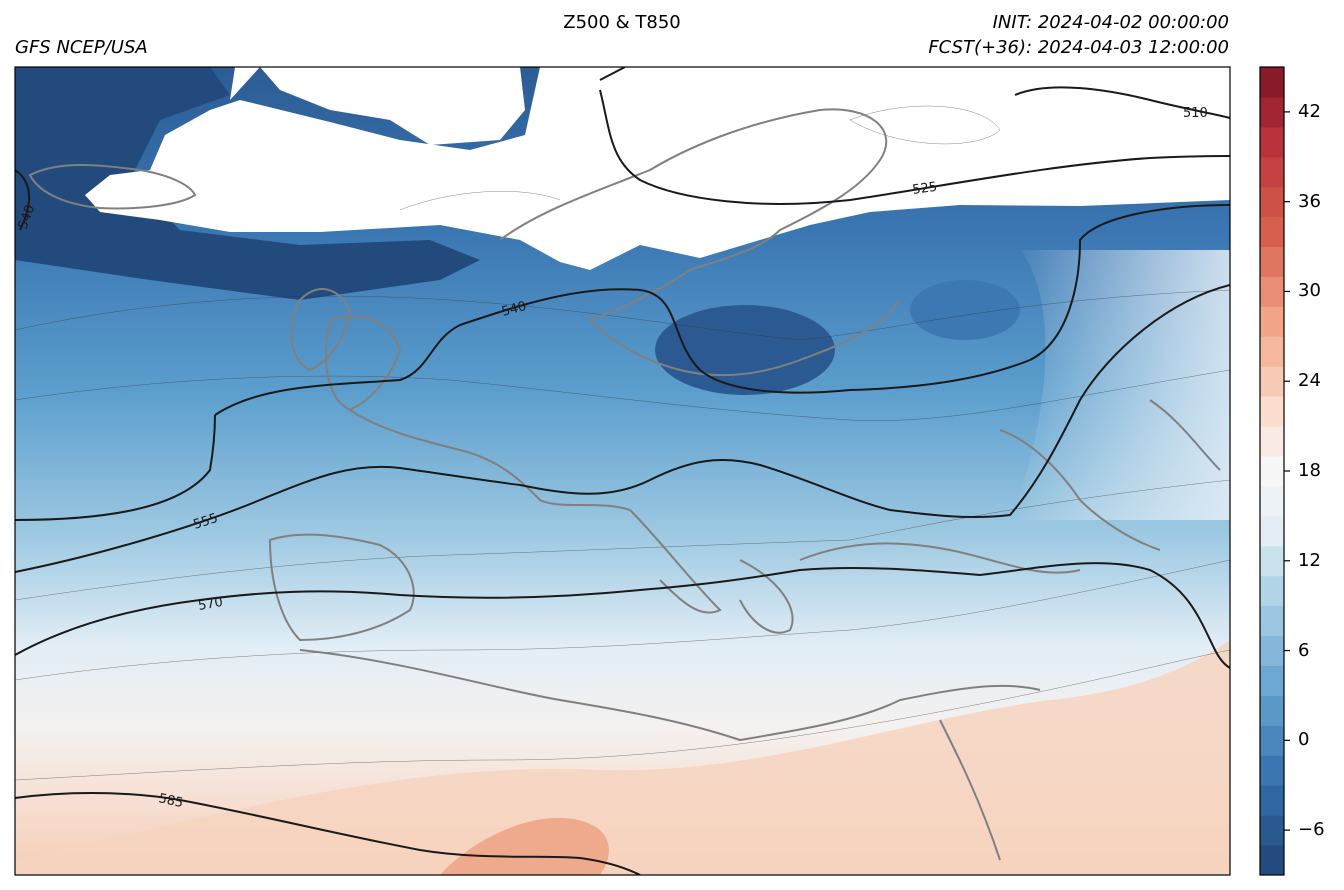 This screenshot has width=1344, height=890. I want to click on source-label: GFS NCEP/USA, so click(81, 47).